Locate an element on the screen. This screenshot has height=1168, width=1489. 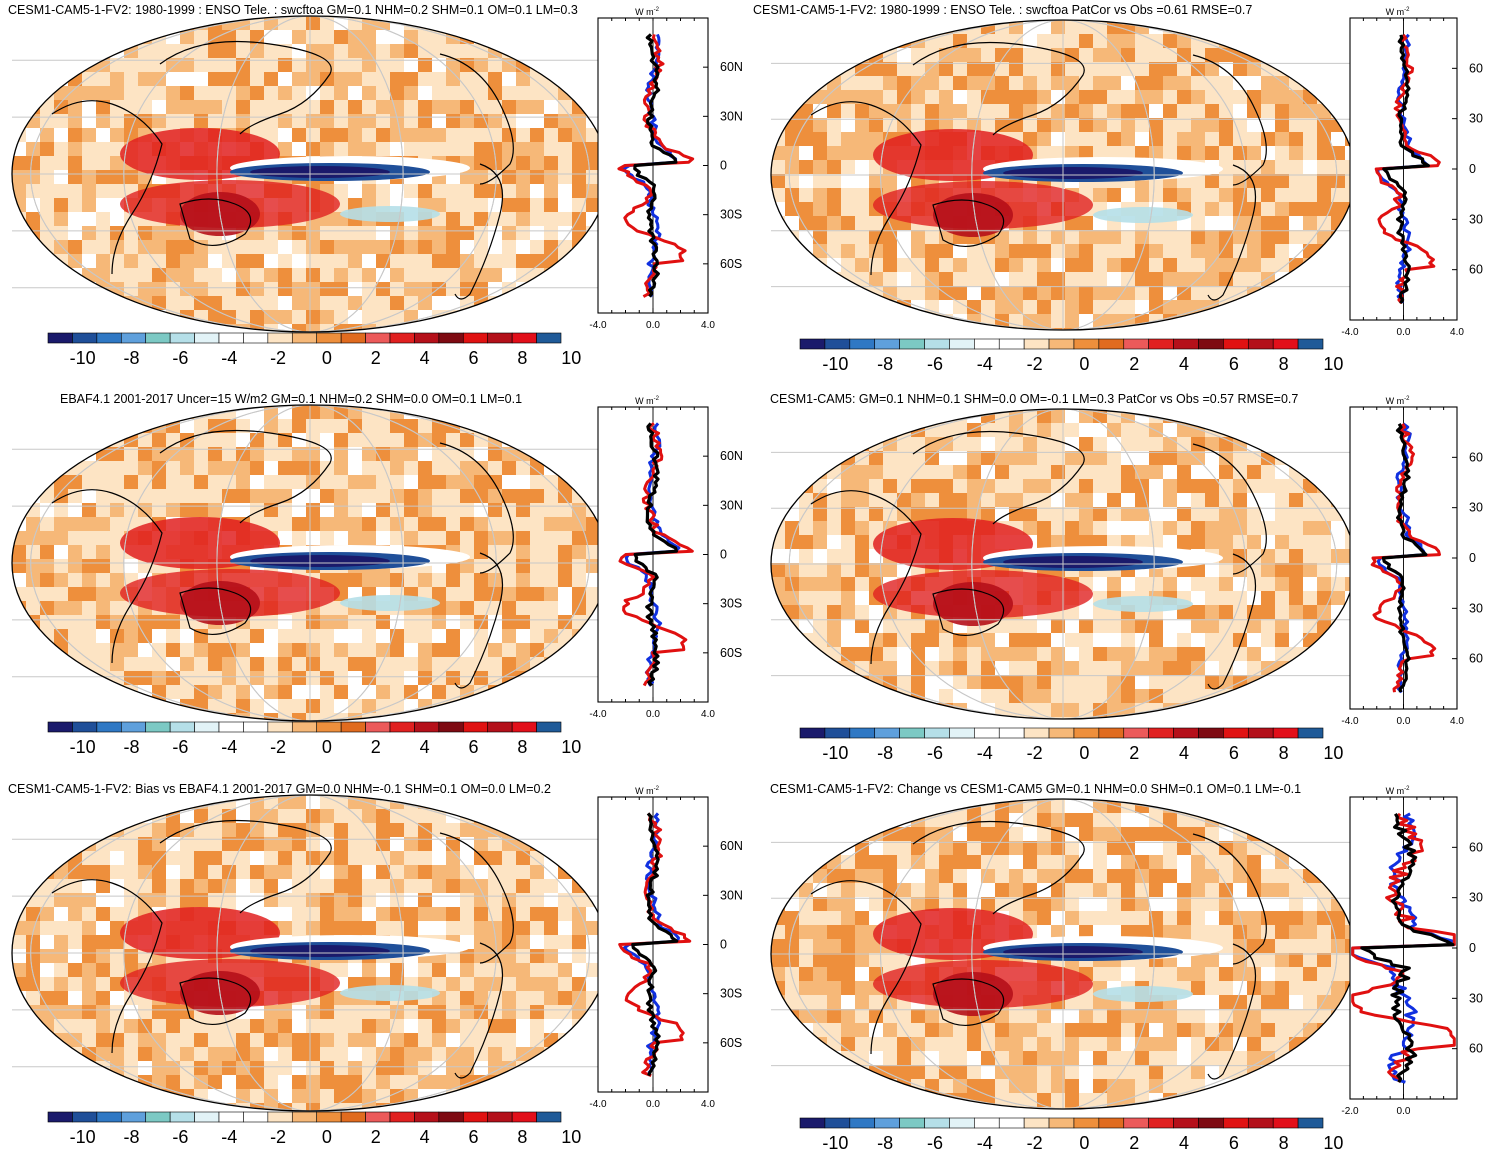
zm-x-tick-label: -2.0 is located at coordinates (1350, 1111).